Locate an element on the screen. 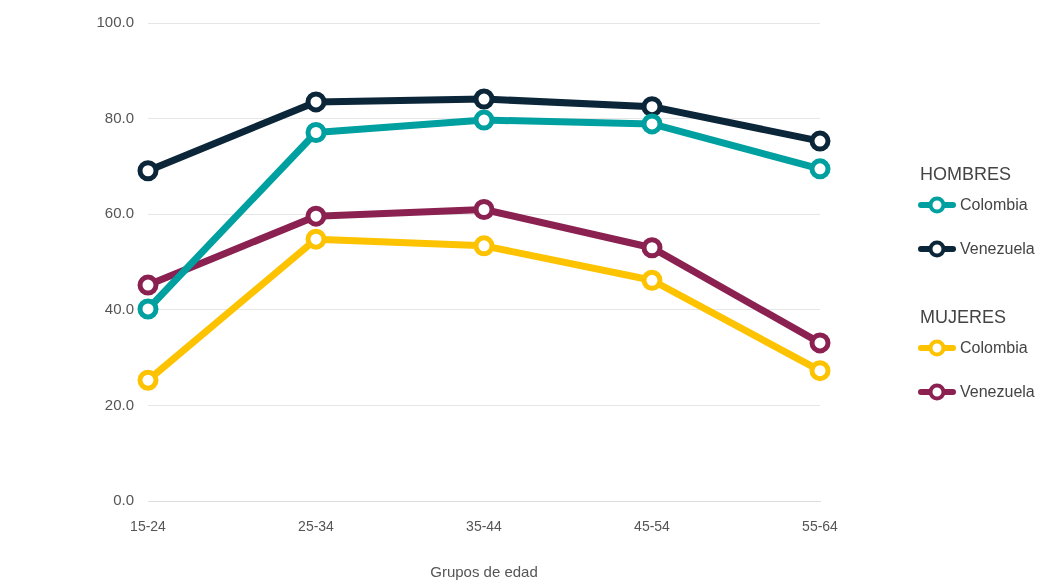 The height and width of the screenshot is (586, 1048). x-tick-label: 45-54 is located at coordinates (652, 526).